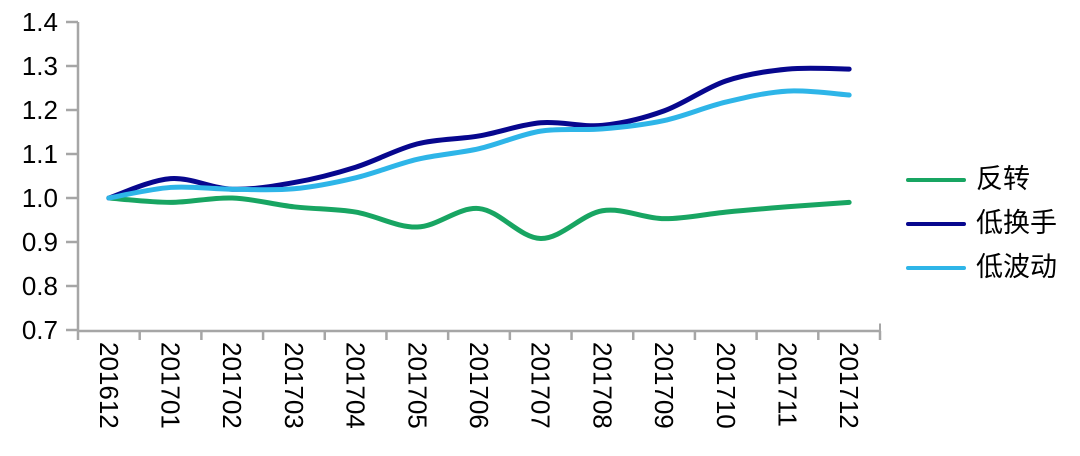  I want to click on legend-swatch-low-volatility, so click(936, 268).